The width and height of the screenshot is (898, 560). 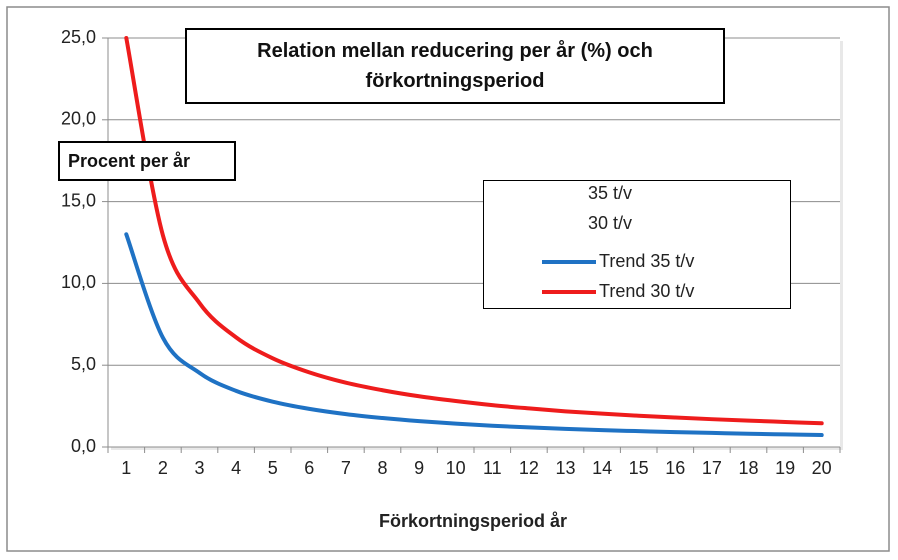 What do you see at coordinates (199, 468) in the screenshot?
I see `x-tick-label: 3` at bounding box center [199, 468].